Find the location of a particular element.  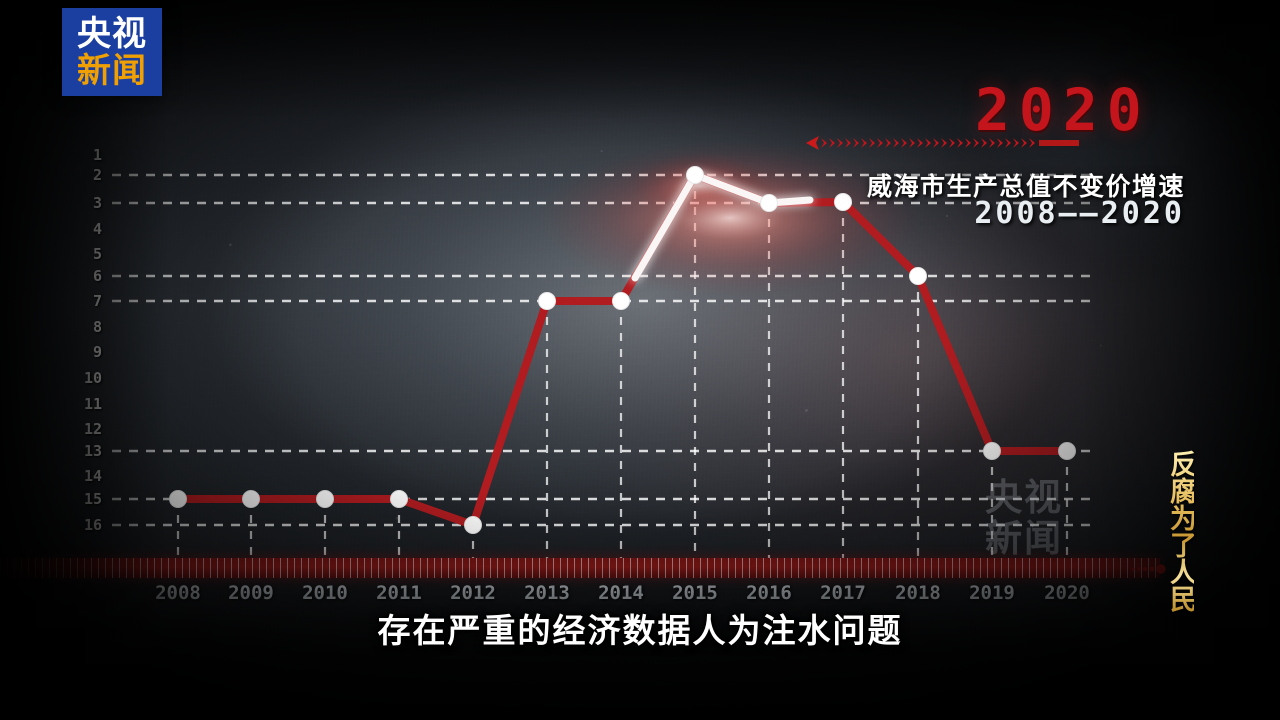

y-tick-label: 14 is located at coordinates (92, 476).